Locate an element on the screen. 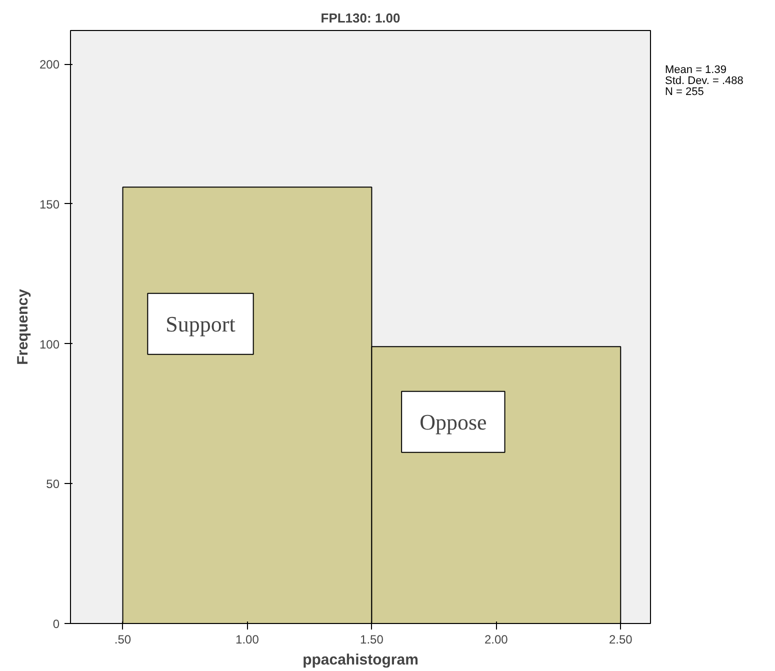 This screenshot has height=671, width=775. x-tick-label: 1.50 is located at coordinates (372, 639).